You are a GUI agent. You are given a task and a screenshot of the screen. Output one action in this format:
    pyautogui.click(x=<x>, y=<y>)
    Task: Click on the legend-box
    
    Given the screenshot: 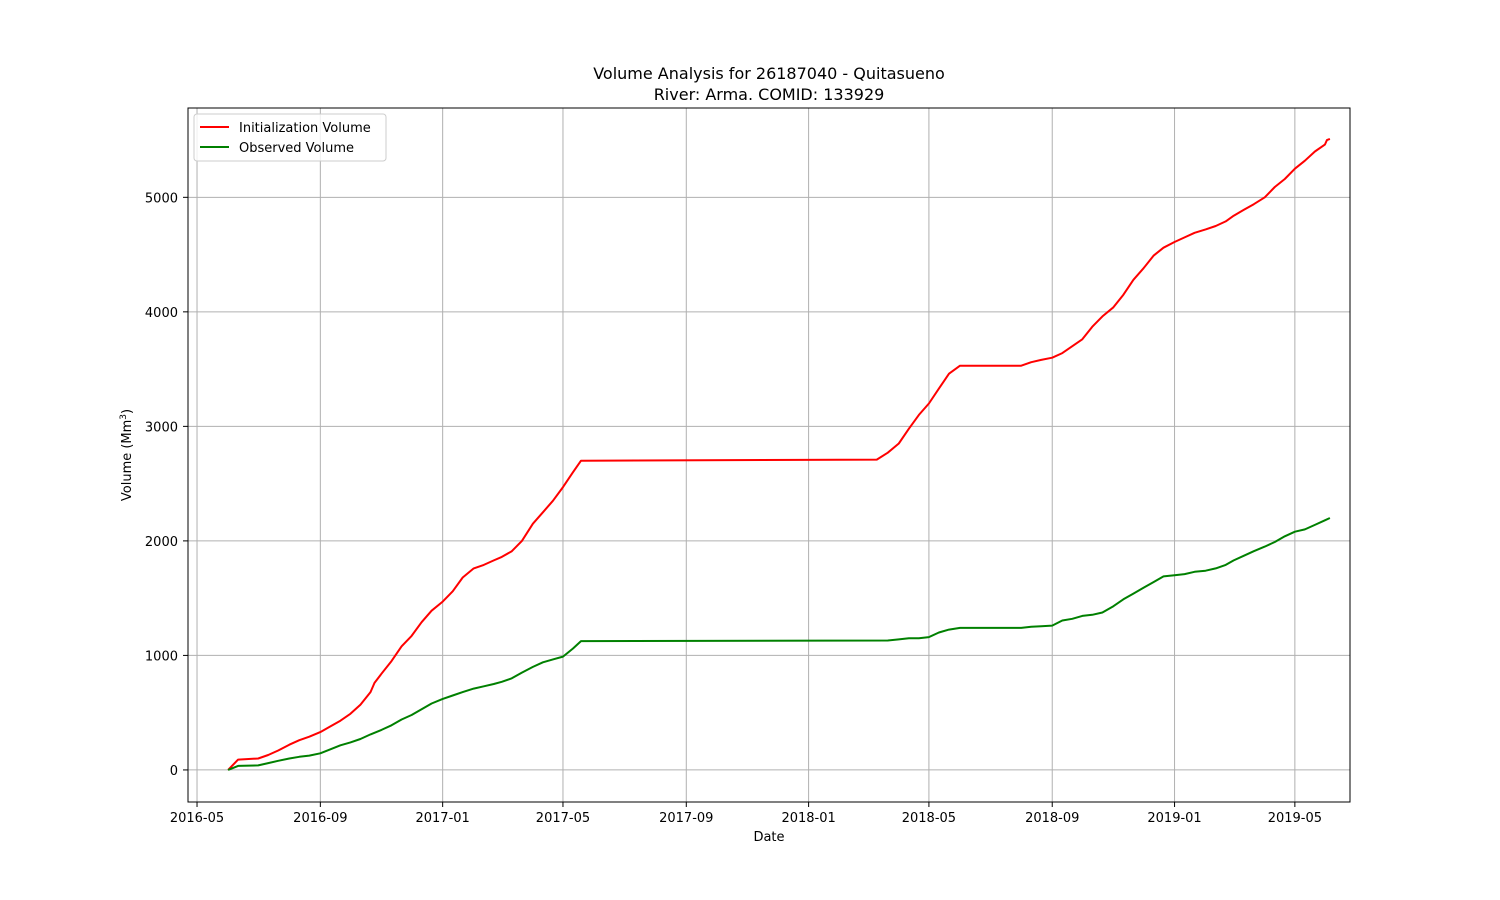 What is the action you would take?
    pyautogui.click(x=290, y=137)
    